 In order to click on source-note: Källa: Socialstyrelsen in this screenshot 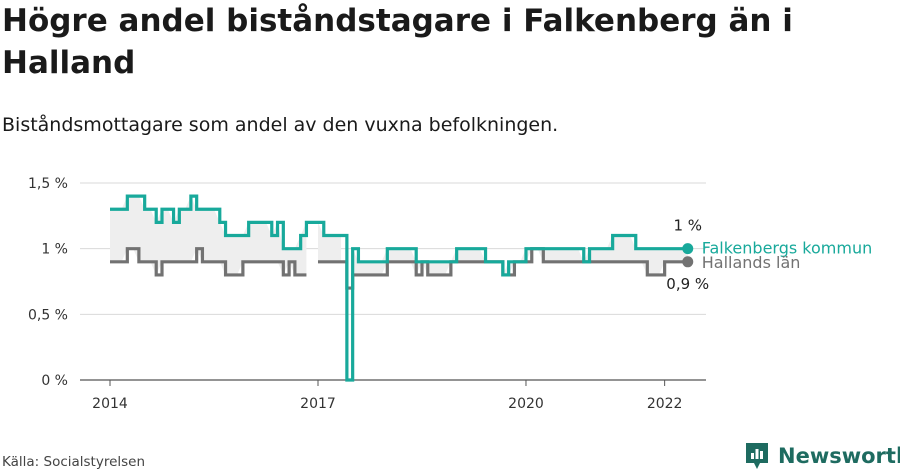, I will do `click(74, 462)`.